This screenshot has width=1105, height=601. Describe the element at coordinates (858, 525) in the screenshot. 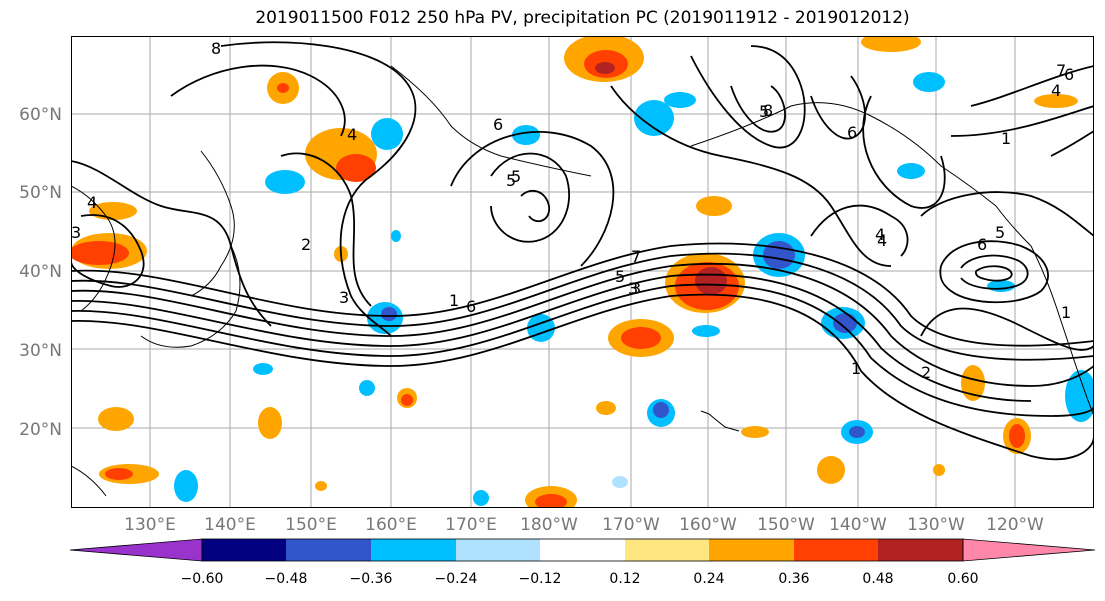

I see `lon-label-140w: 140°W` at that location.